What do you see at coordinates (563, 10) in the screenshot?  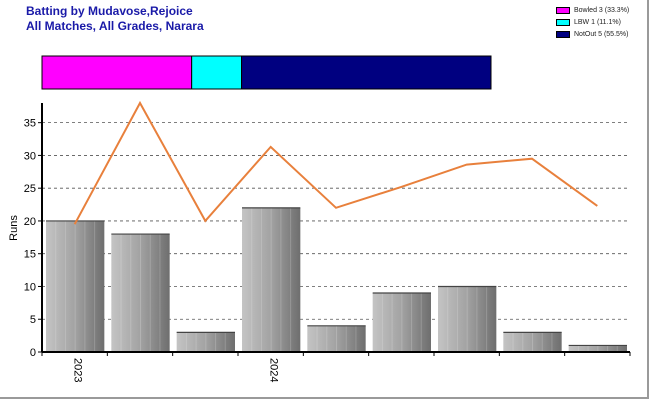 I see `legend-swatch-bowled` at bounding box center [563, 10].